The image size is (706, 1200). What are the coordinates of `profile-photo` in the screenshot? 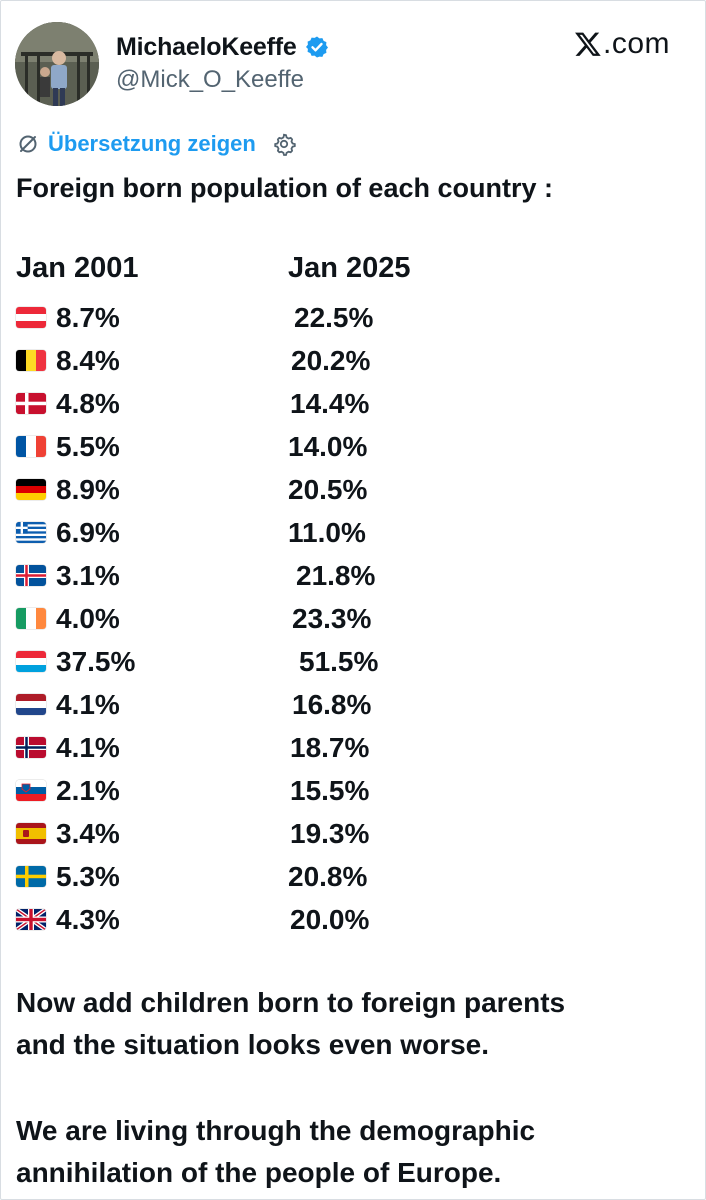 It's located at (57, 64).